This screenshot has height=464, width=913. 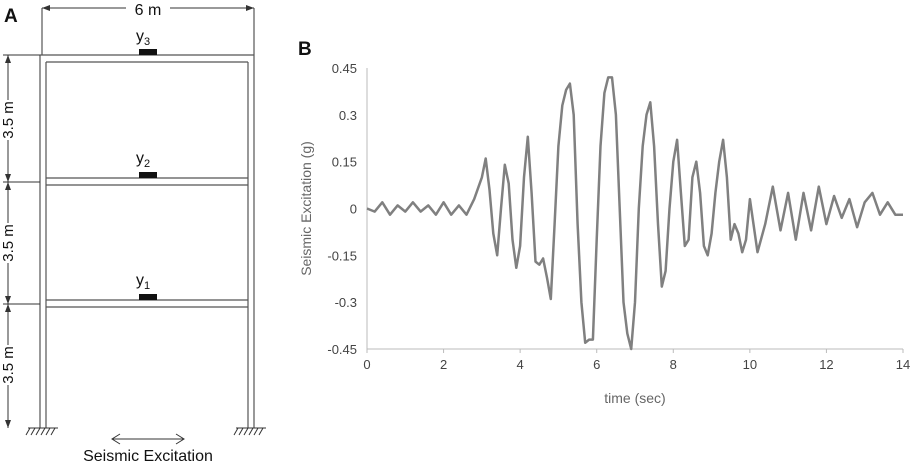 I want to click on sensor-y1-label: y1, so click(x=143, y=282).